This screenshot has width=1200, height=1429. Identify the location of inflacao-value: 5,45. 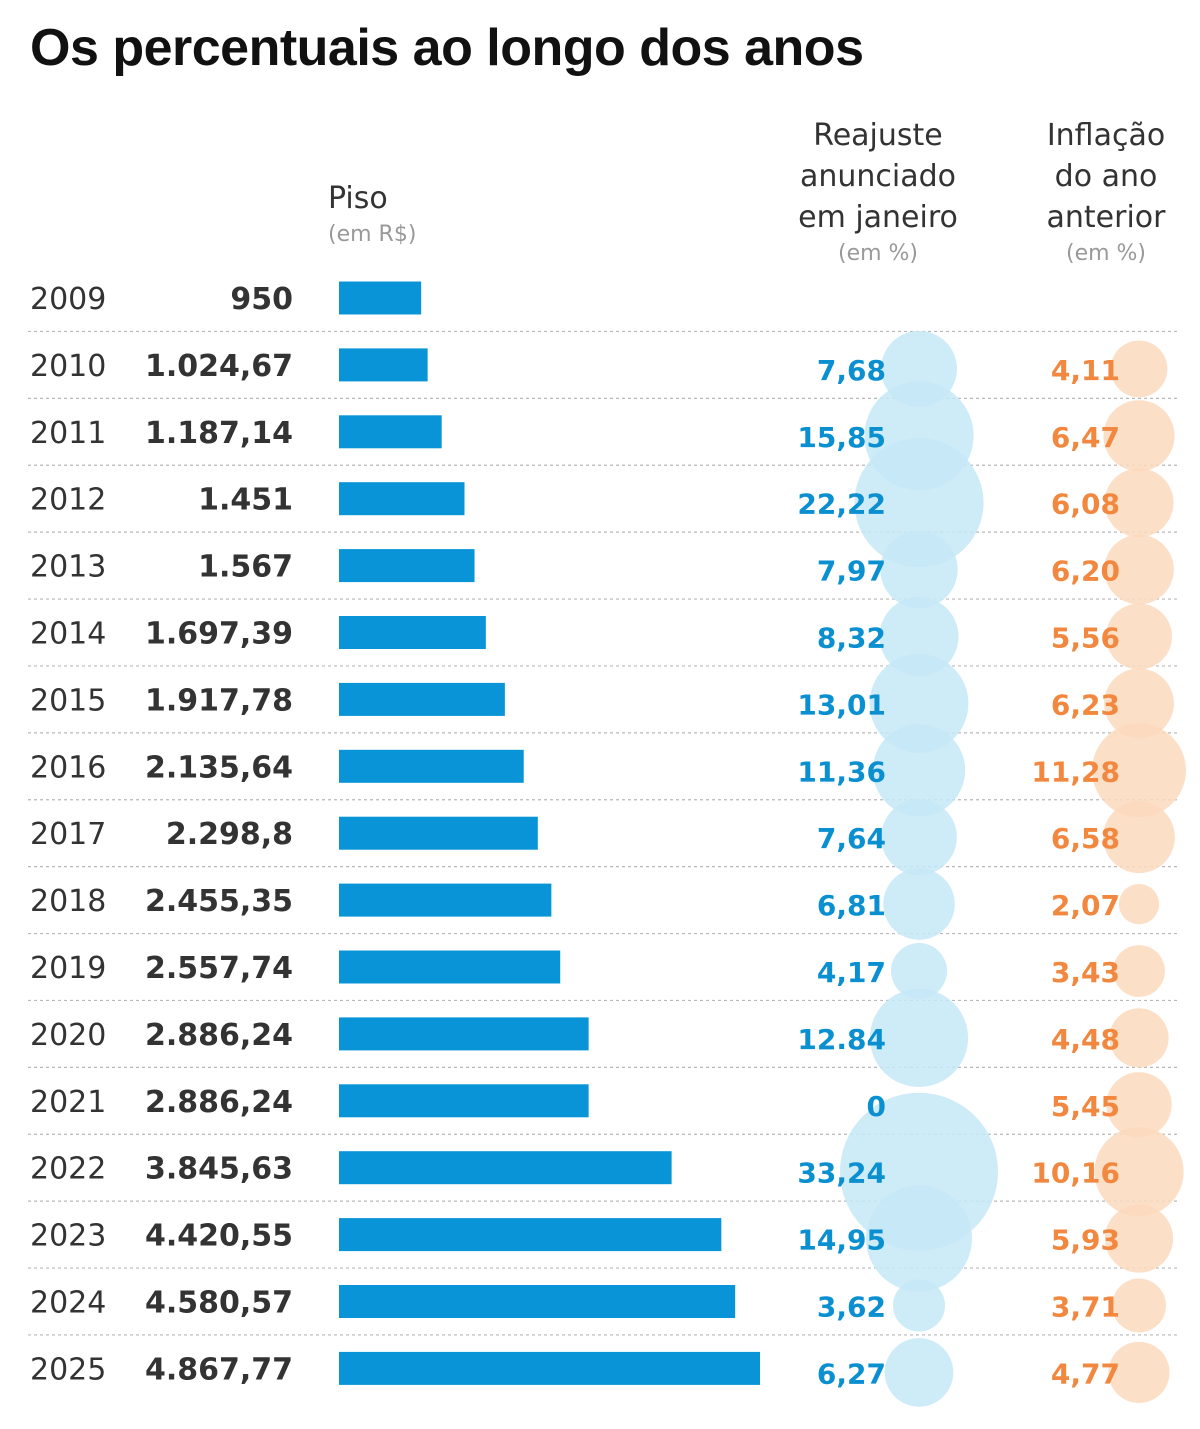
(1085, 1106).